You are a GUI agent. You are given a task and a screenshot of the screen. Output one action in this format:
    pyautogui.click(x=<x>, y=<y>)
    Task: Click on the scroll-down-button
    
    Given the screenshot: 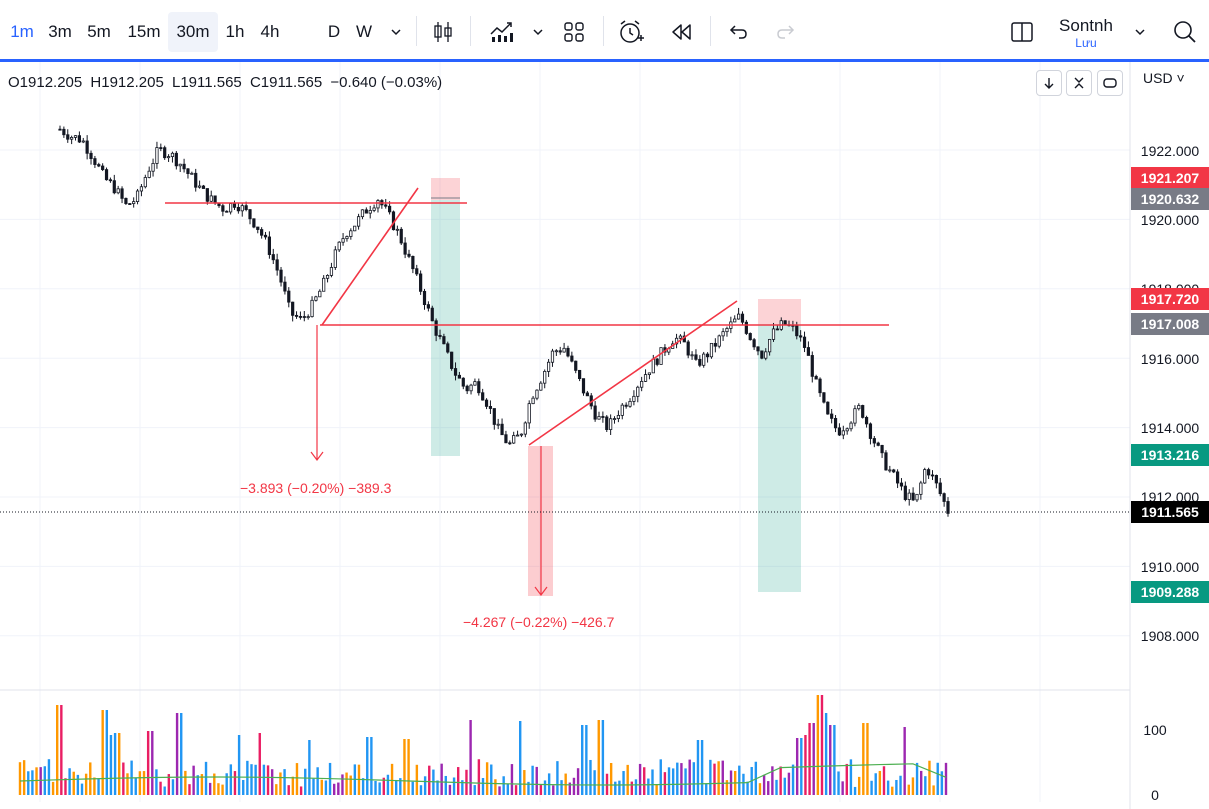 What is the action you would take?
    pyautogui.click(x=1049, y=83)
    